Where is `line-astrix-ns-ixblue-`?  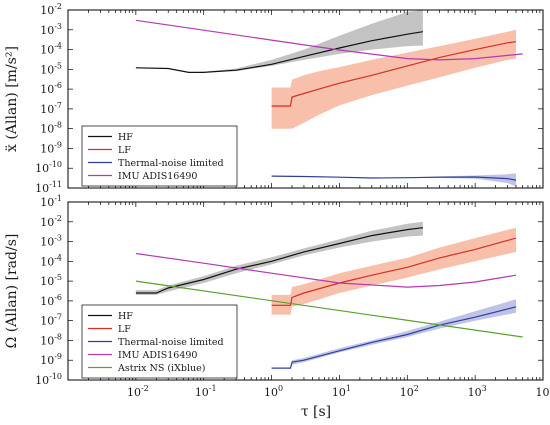 line-astrix-ns-ixblue- is located at coordinates (329, 309).